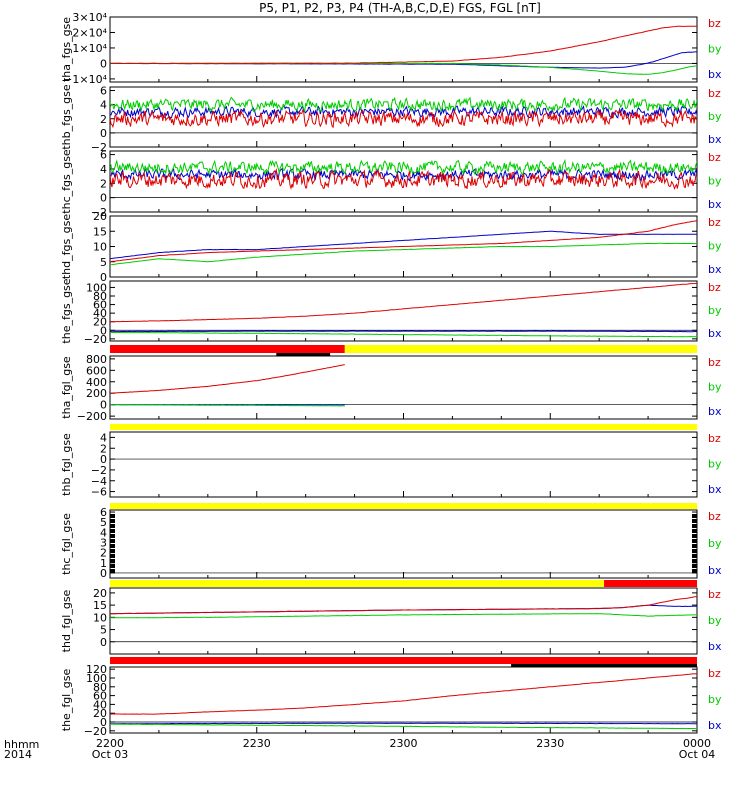 This screenshot has height=800, width=750. Describe the element at coordinates (66, 117) in the screenshot. I see `y-axis-label: thb_fgs_gse` at that location.